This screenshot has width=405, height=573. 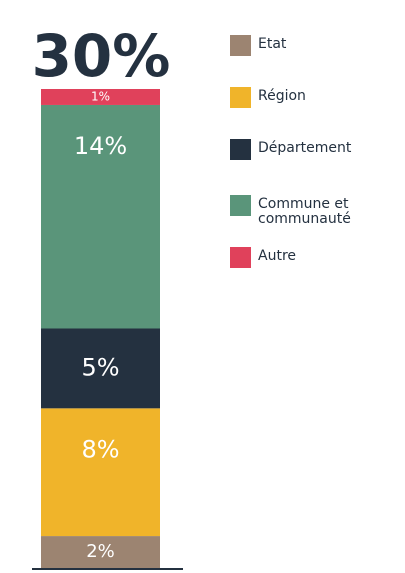 What do you see at coordinates (272, 44) in the screenshot?
I see `legend-label: Etat` at bounding box center [272, 44].